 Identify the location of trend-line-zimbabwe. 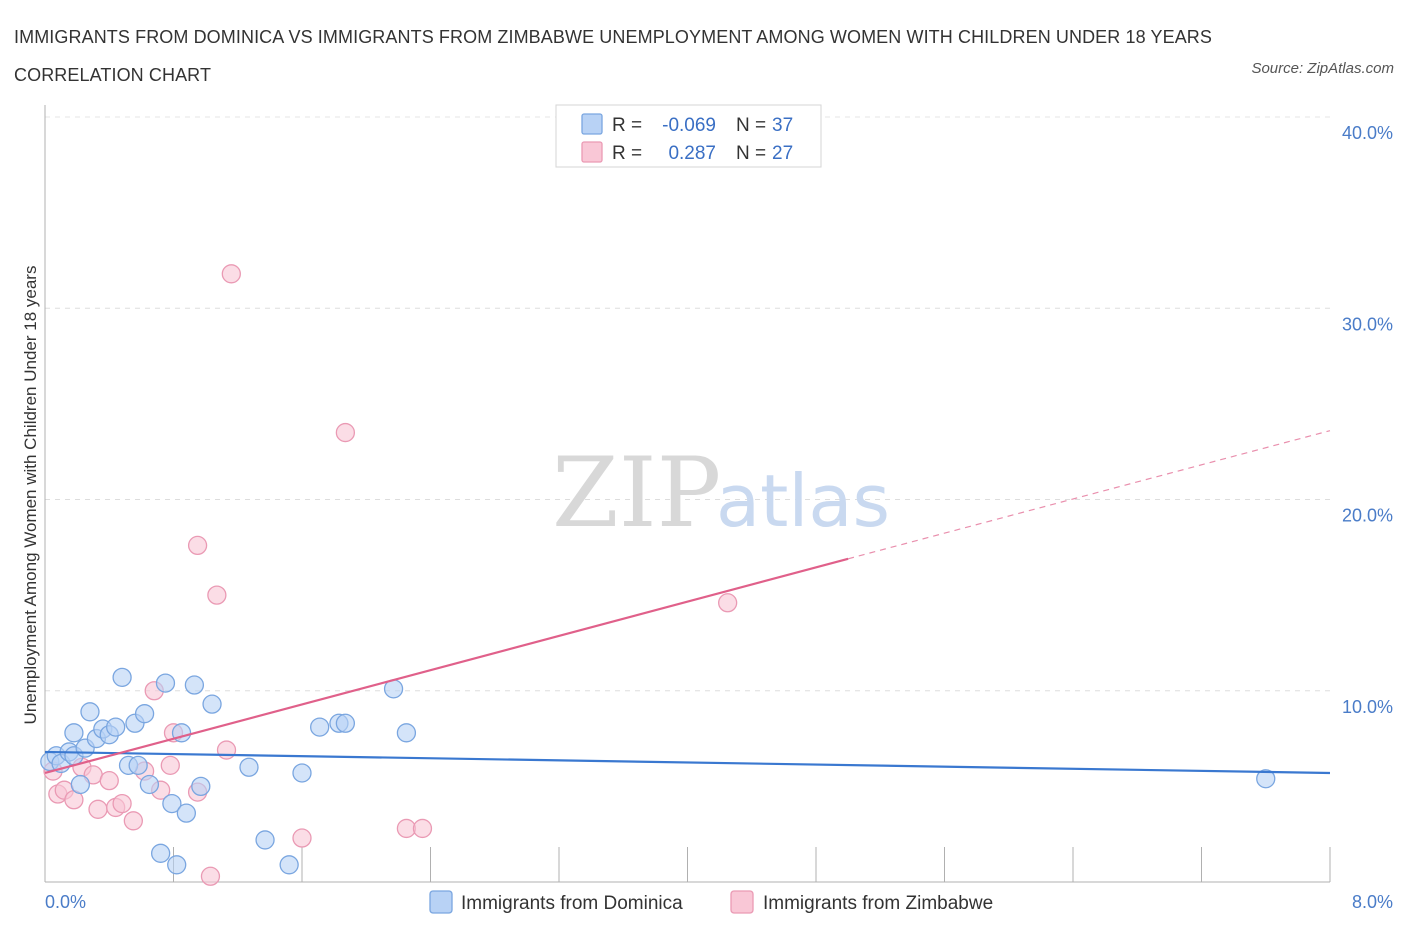
(446, 666).